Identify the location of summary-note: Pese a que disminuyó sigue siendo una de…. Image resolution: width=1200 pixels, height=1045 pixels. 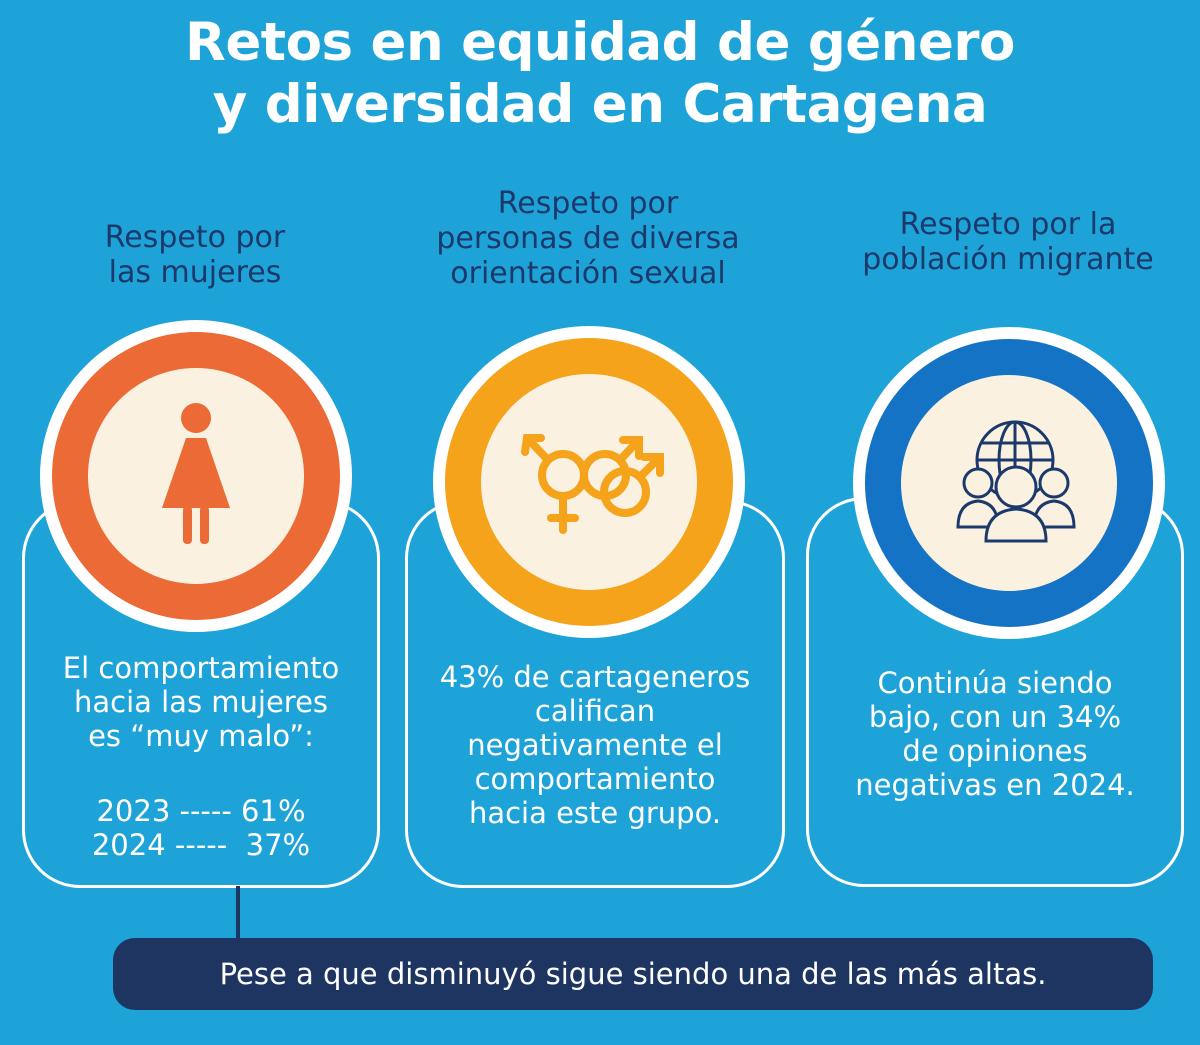
(633, 974).